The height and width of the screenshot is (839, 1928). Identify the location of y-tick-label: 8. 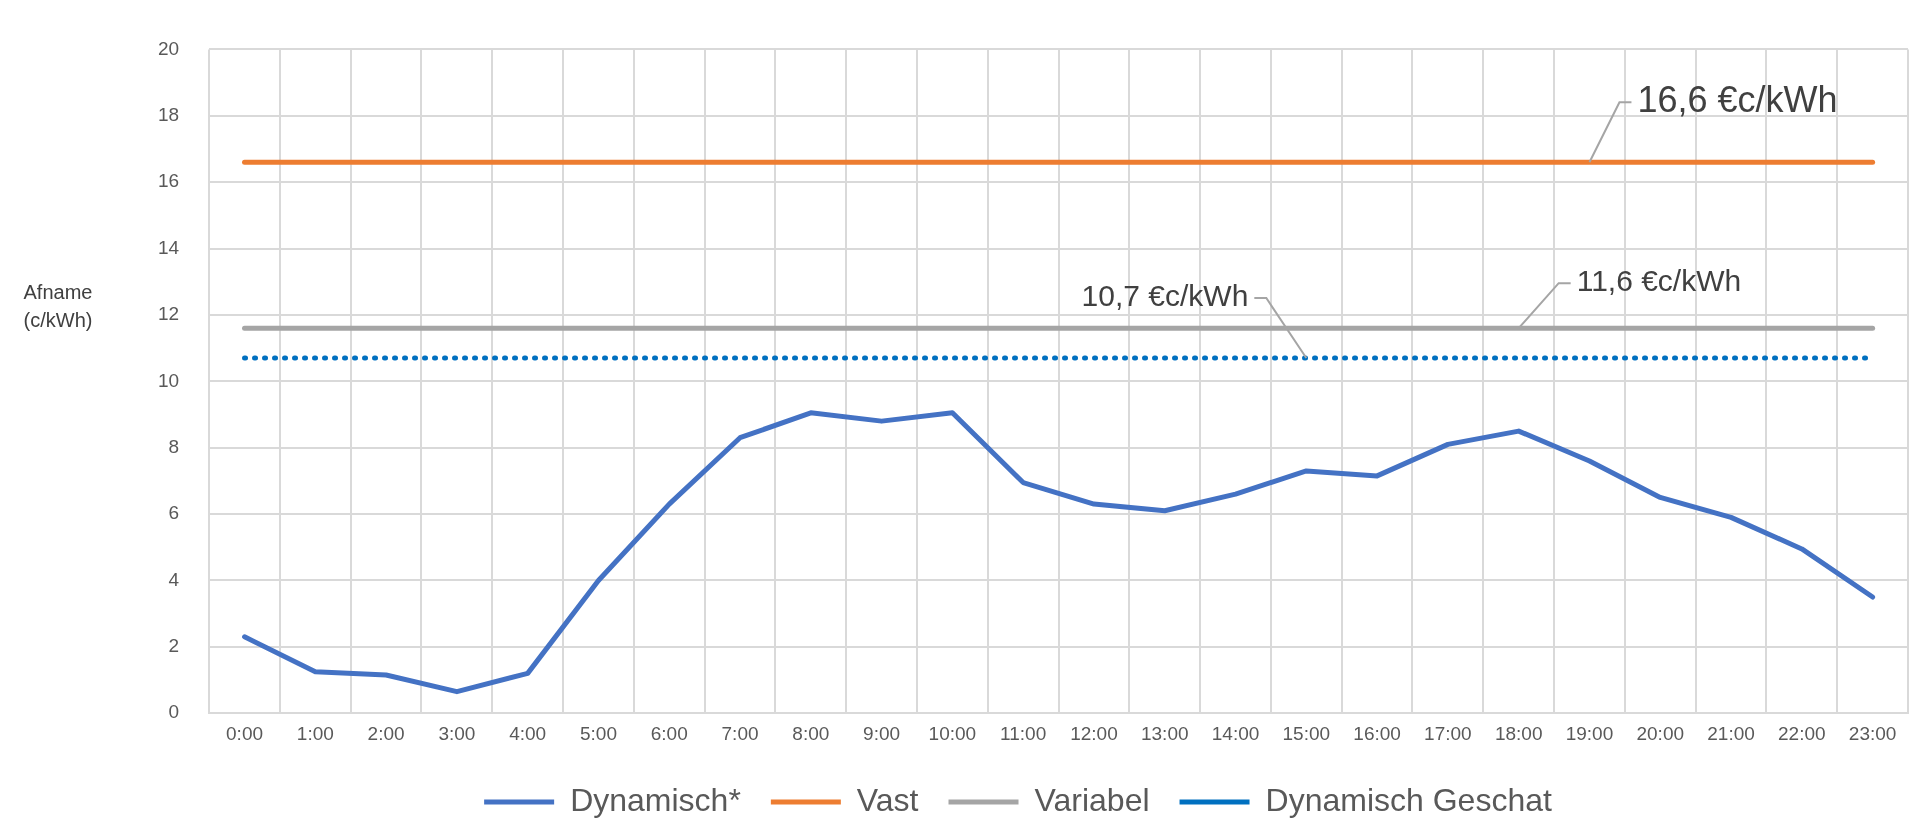
(174, 446).